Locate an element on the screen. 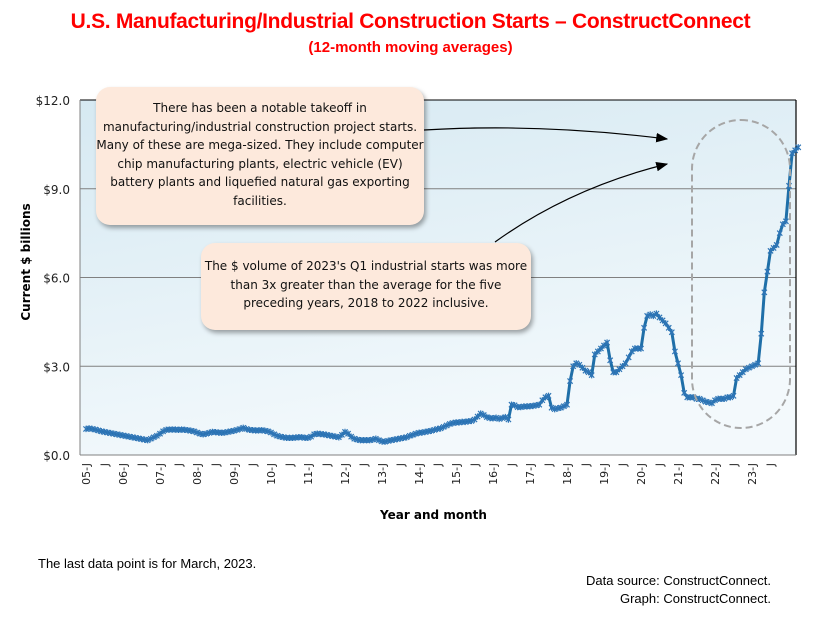 This screenshot has width=821, height=618. x-tick-label: 12-J is located at coordinates (345, 474).